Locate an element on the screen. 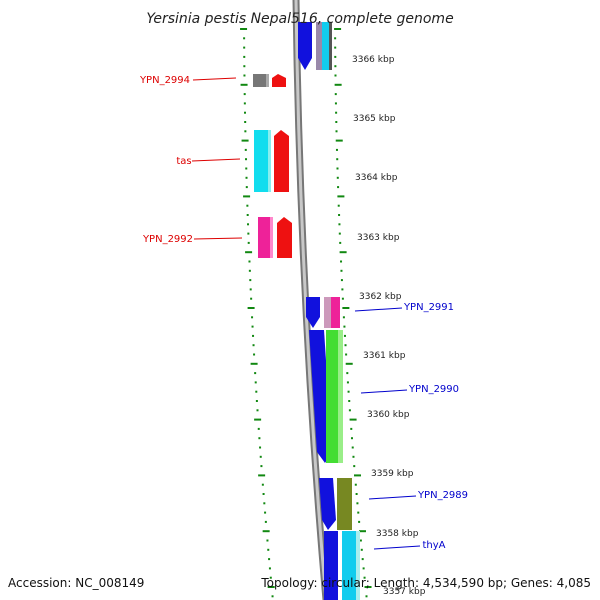 The height and width of the screenshot is (600, 600). scale-label: 3365 kbp is located at coordinates (374, 119).